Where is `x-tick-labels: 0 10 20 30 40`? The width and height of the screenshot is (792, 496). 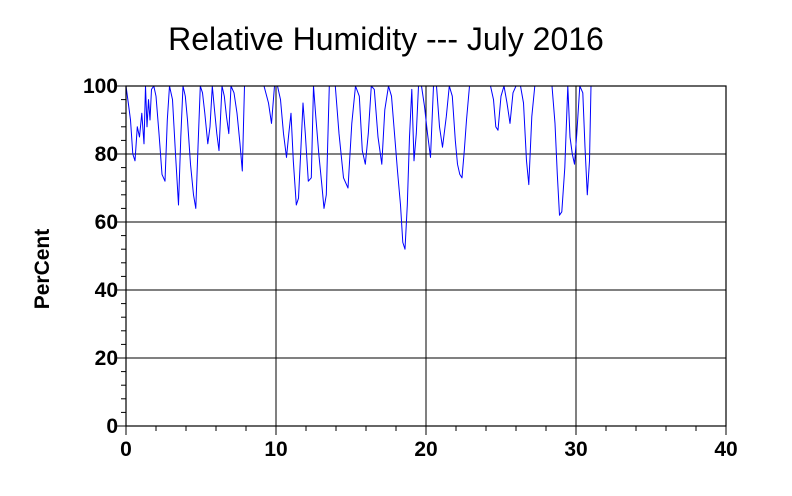 x-tick-labels: 0 10 20 30 40 is located at coordinates (429, 449).